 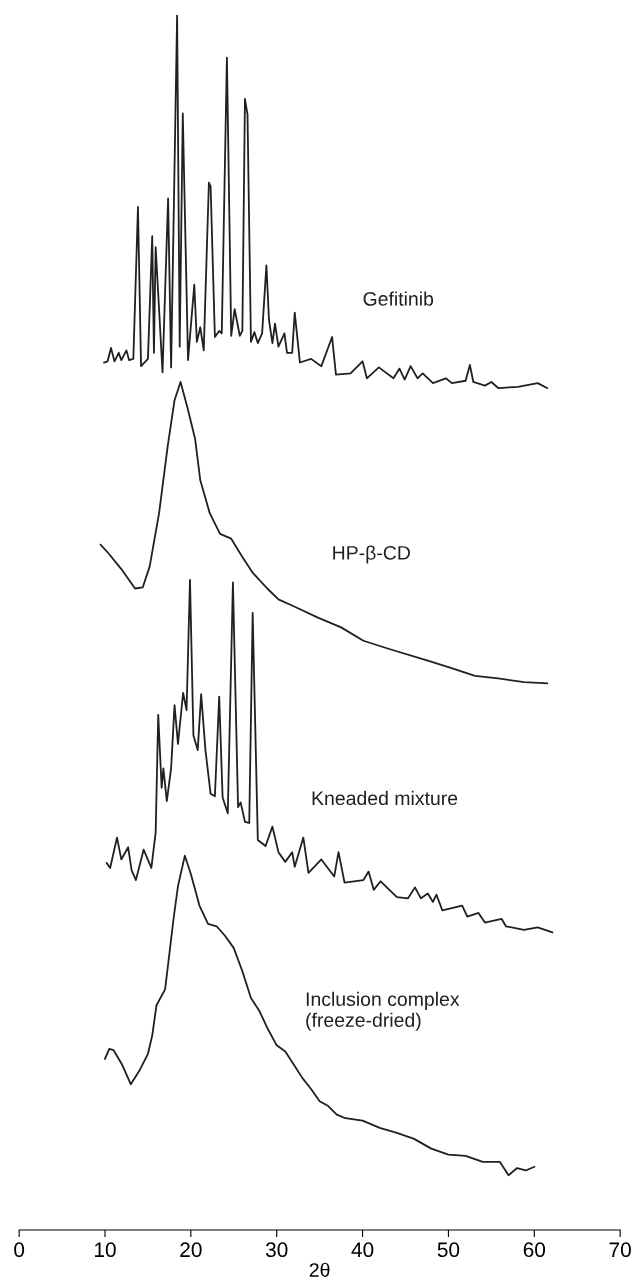 I want to click on series-label: Inclusion complex (freeze-dried), so click(x=383, y=1011).